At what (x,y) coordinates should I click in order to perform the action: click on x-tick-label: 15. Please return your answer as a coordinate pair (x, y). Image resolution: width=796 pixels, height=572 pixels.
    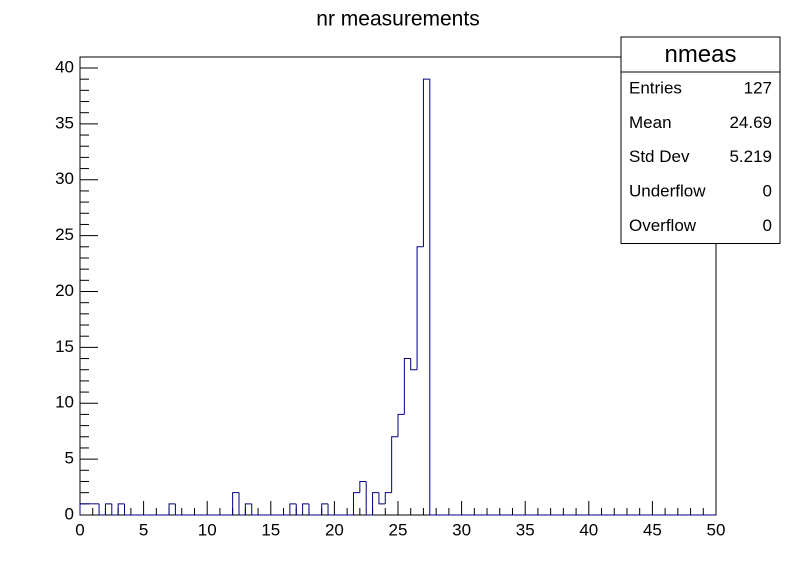
    Looking at the image, I should click on (270, 529).